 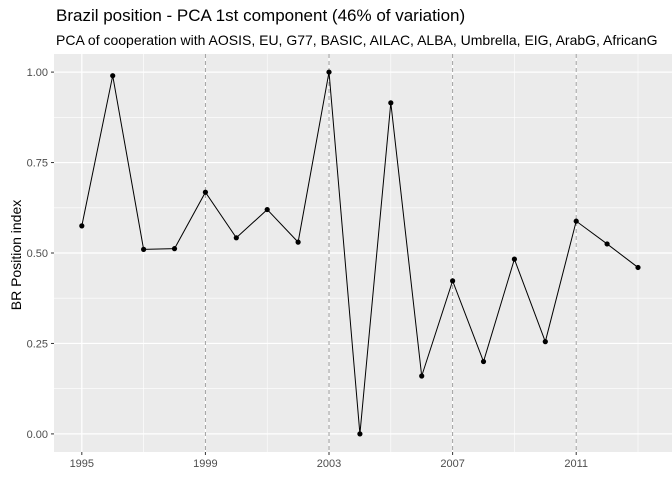 I want to click on y-tick-label: 0.25, so click(x=37, y=344).